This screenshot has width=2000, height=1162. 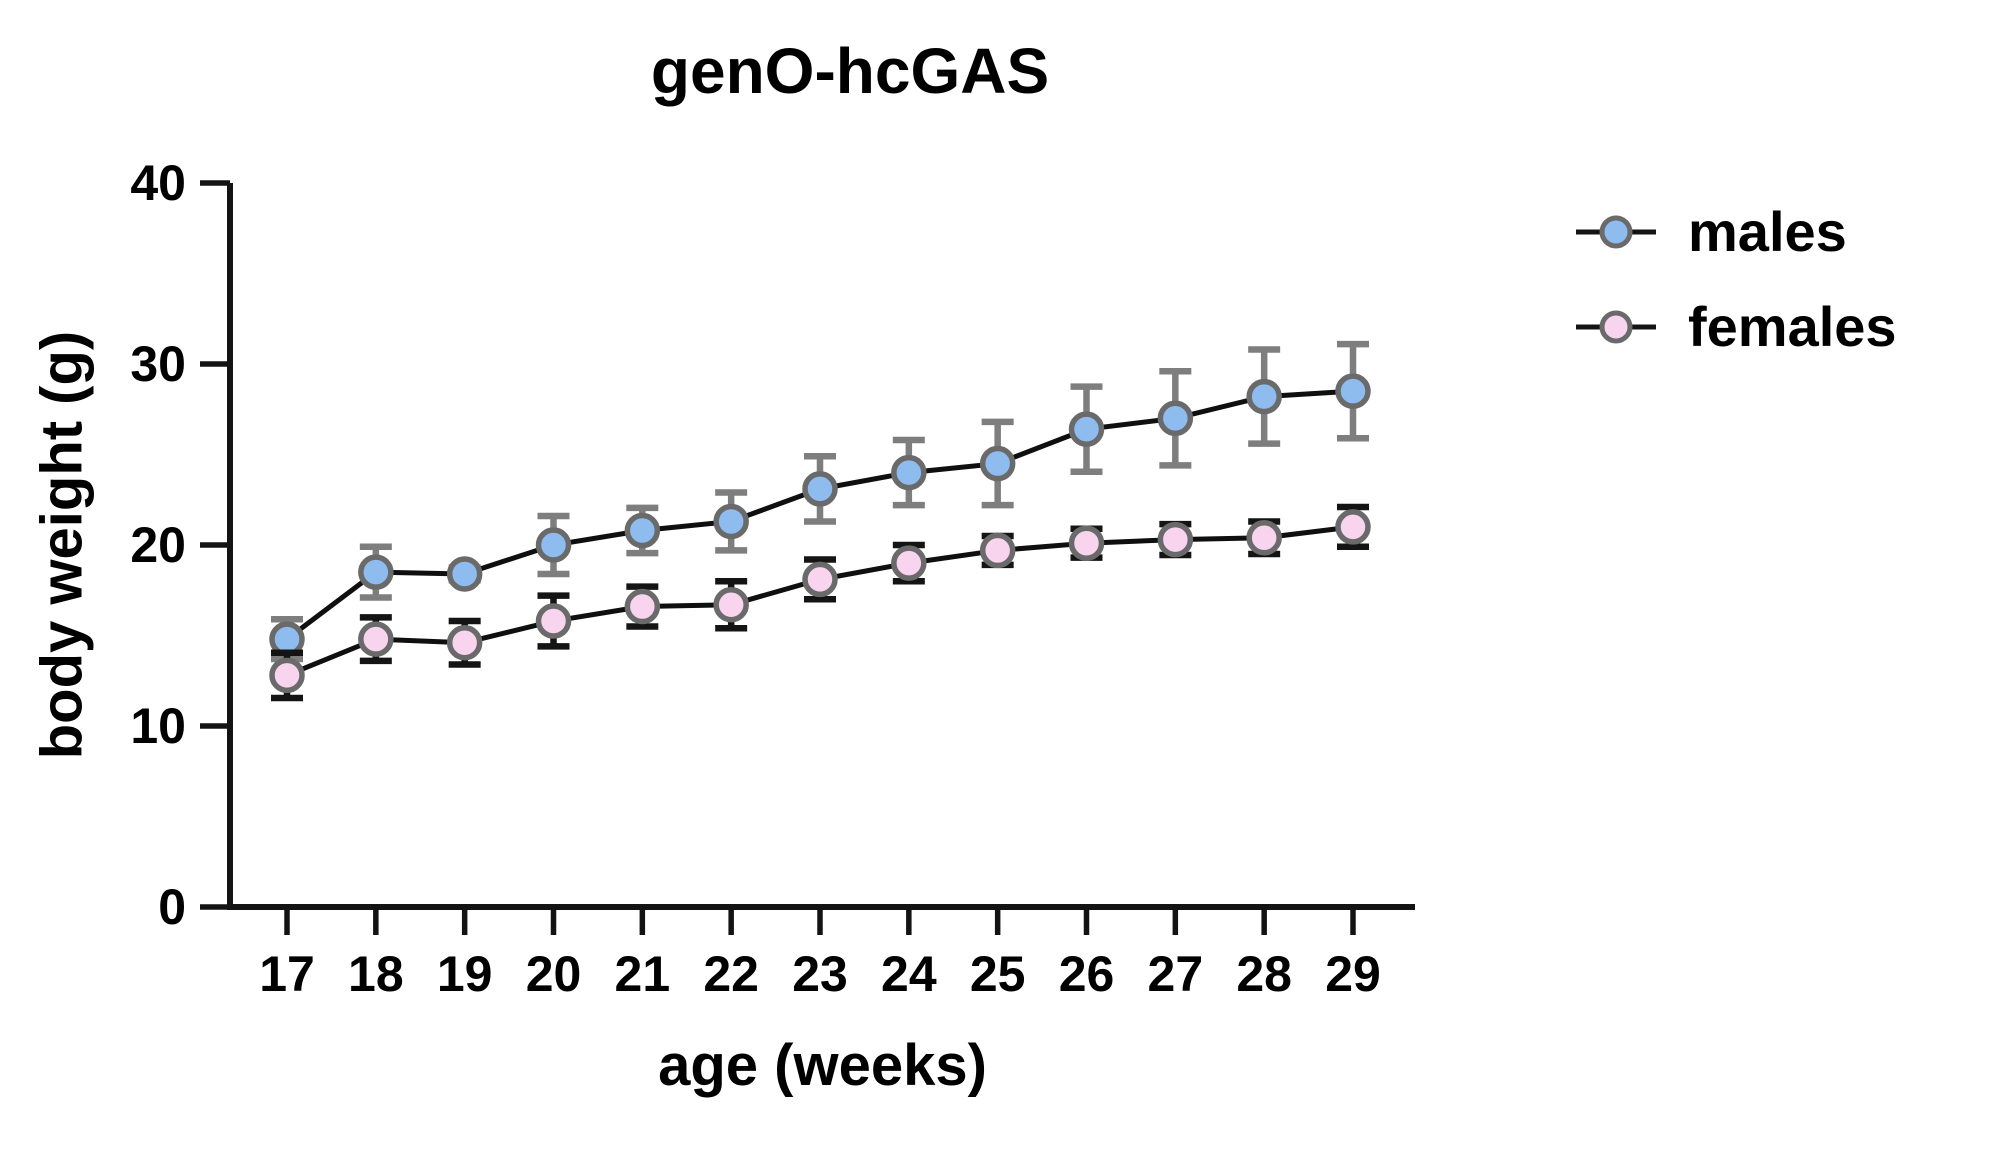 What do you see at coordinates (820, 602) in the screenshot?
I see `series-females` at bounding box center [820, 602].